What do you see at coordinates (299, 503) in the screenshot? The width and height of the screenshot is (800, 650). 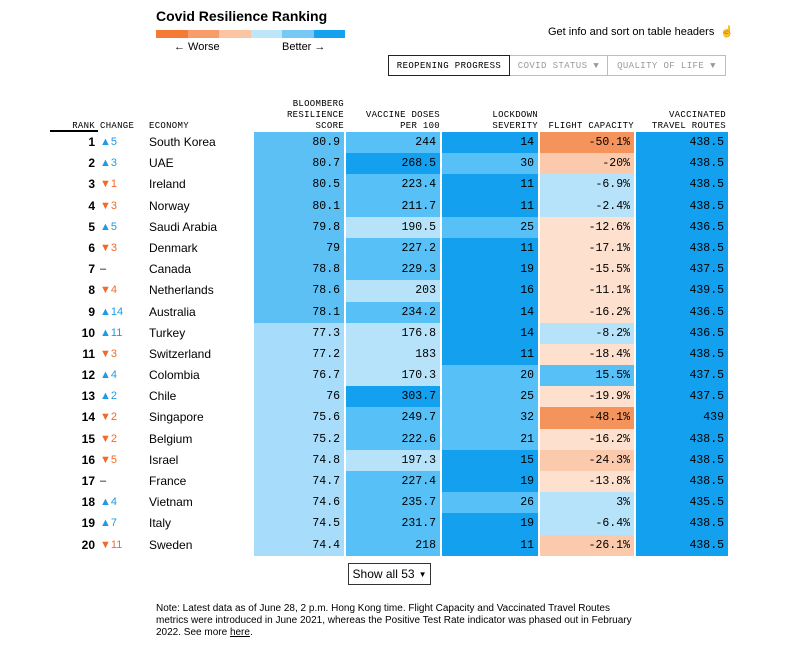 I see `score-cell: 74.6` at bounding box center [299, 503].